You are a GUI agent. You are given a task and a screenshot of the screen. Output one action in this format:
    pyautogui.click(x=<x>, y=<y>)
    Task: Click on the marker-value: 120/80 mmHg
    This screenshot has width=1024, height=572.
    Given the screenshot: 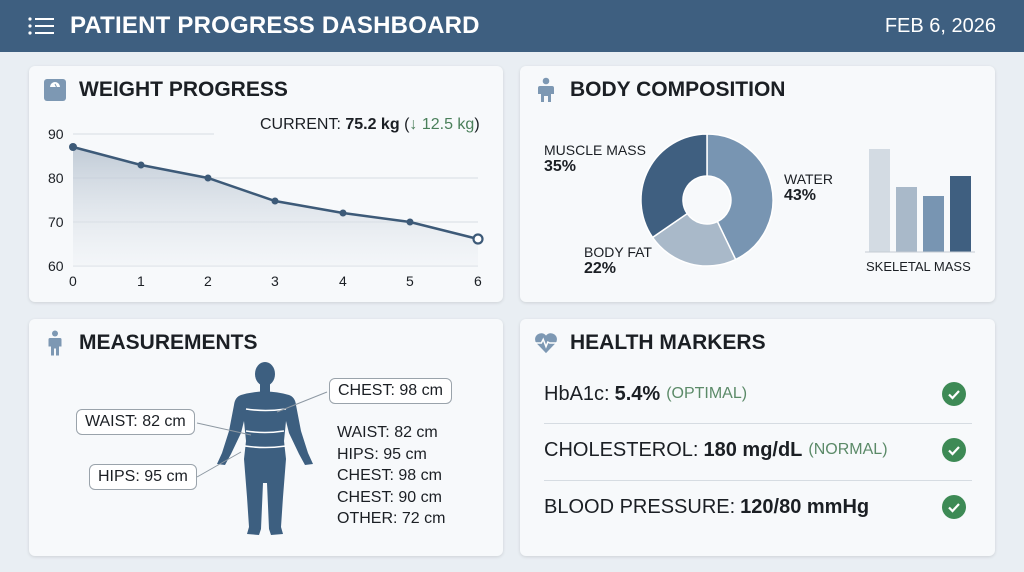 What is the action you would take?
    pyautogui.click(x=805, y=506)
    